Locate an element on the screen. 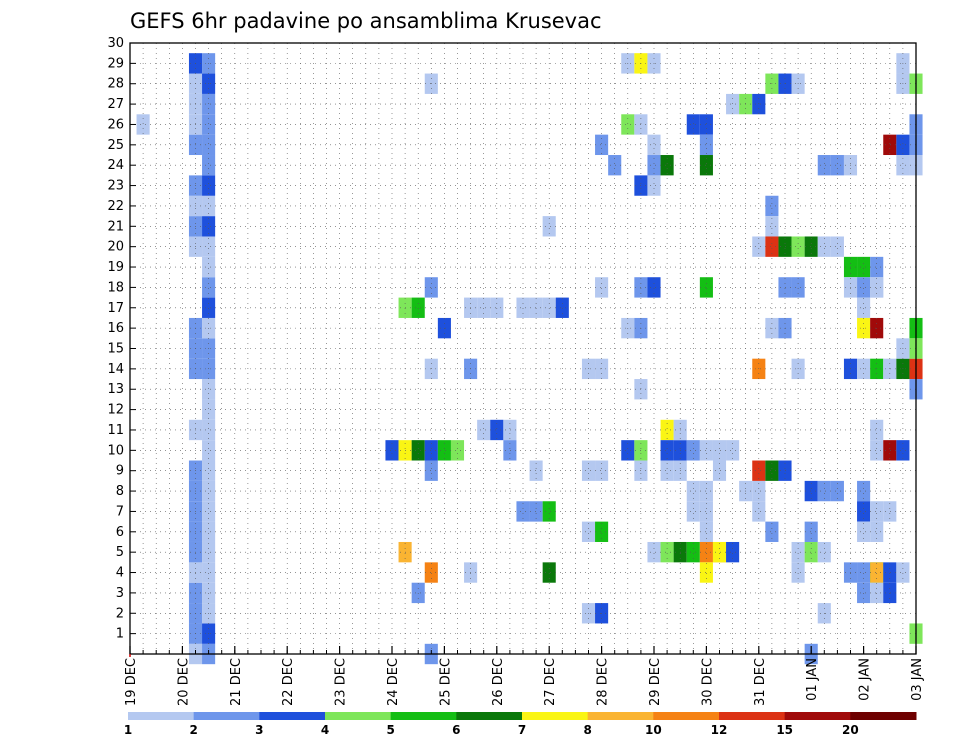  x-tick-label: 21 DEC is located at coordinates (236, 682).